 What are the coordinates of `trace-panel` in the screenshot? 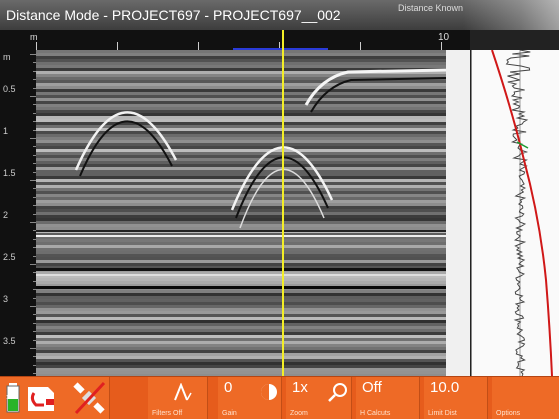 It's located at (515, 213).